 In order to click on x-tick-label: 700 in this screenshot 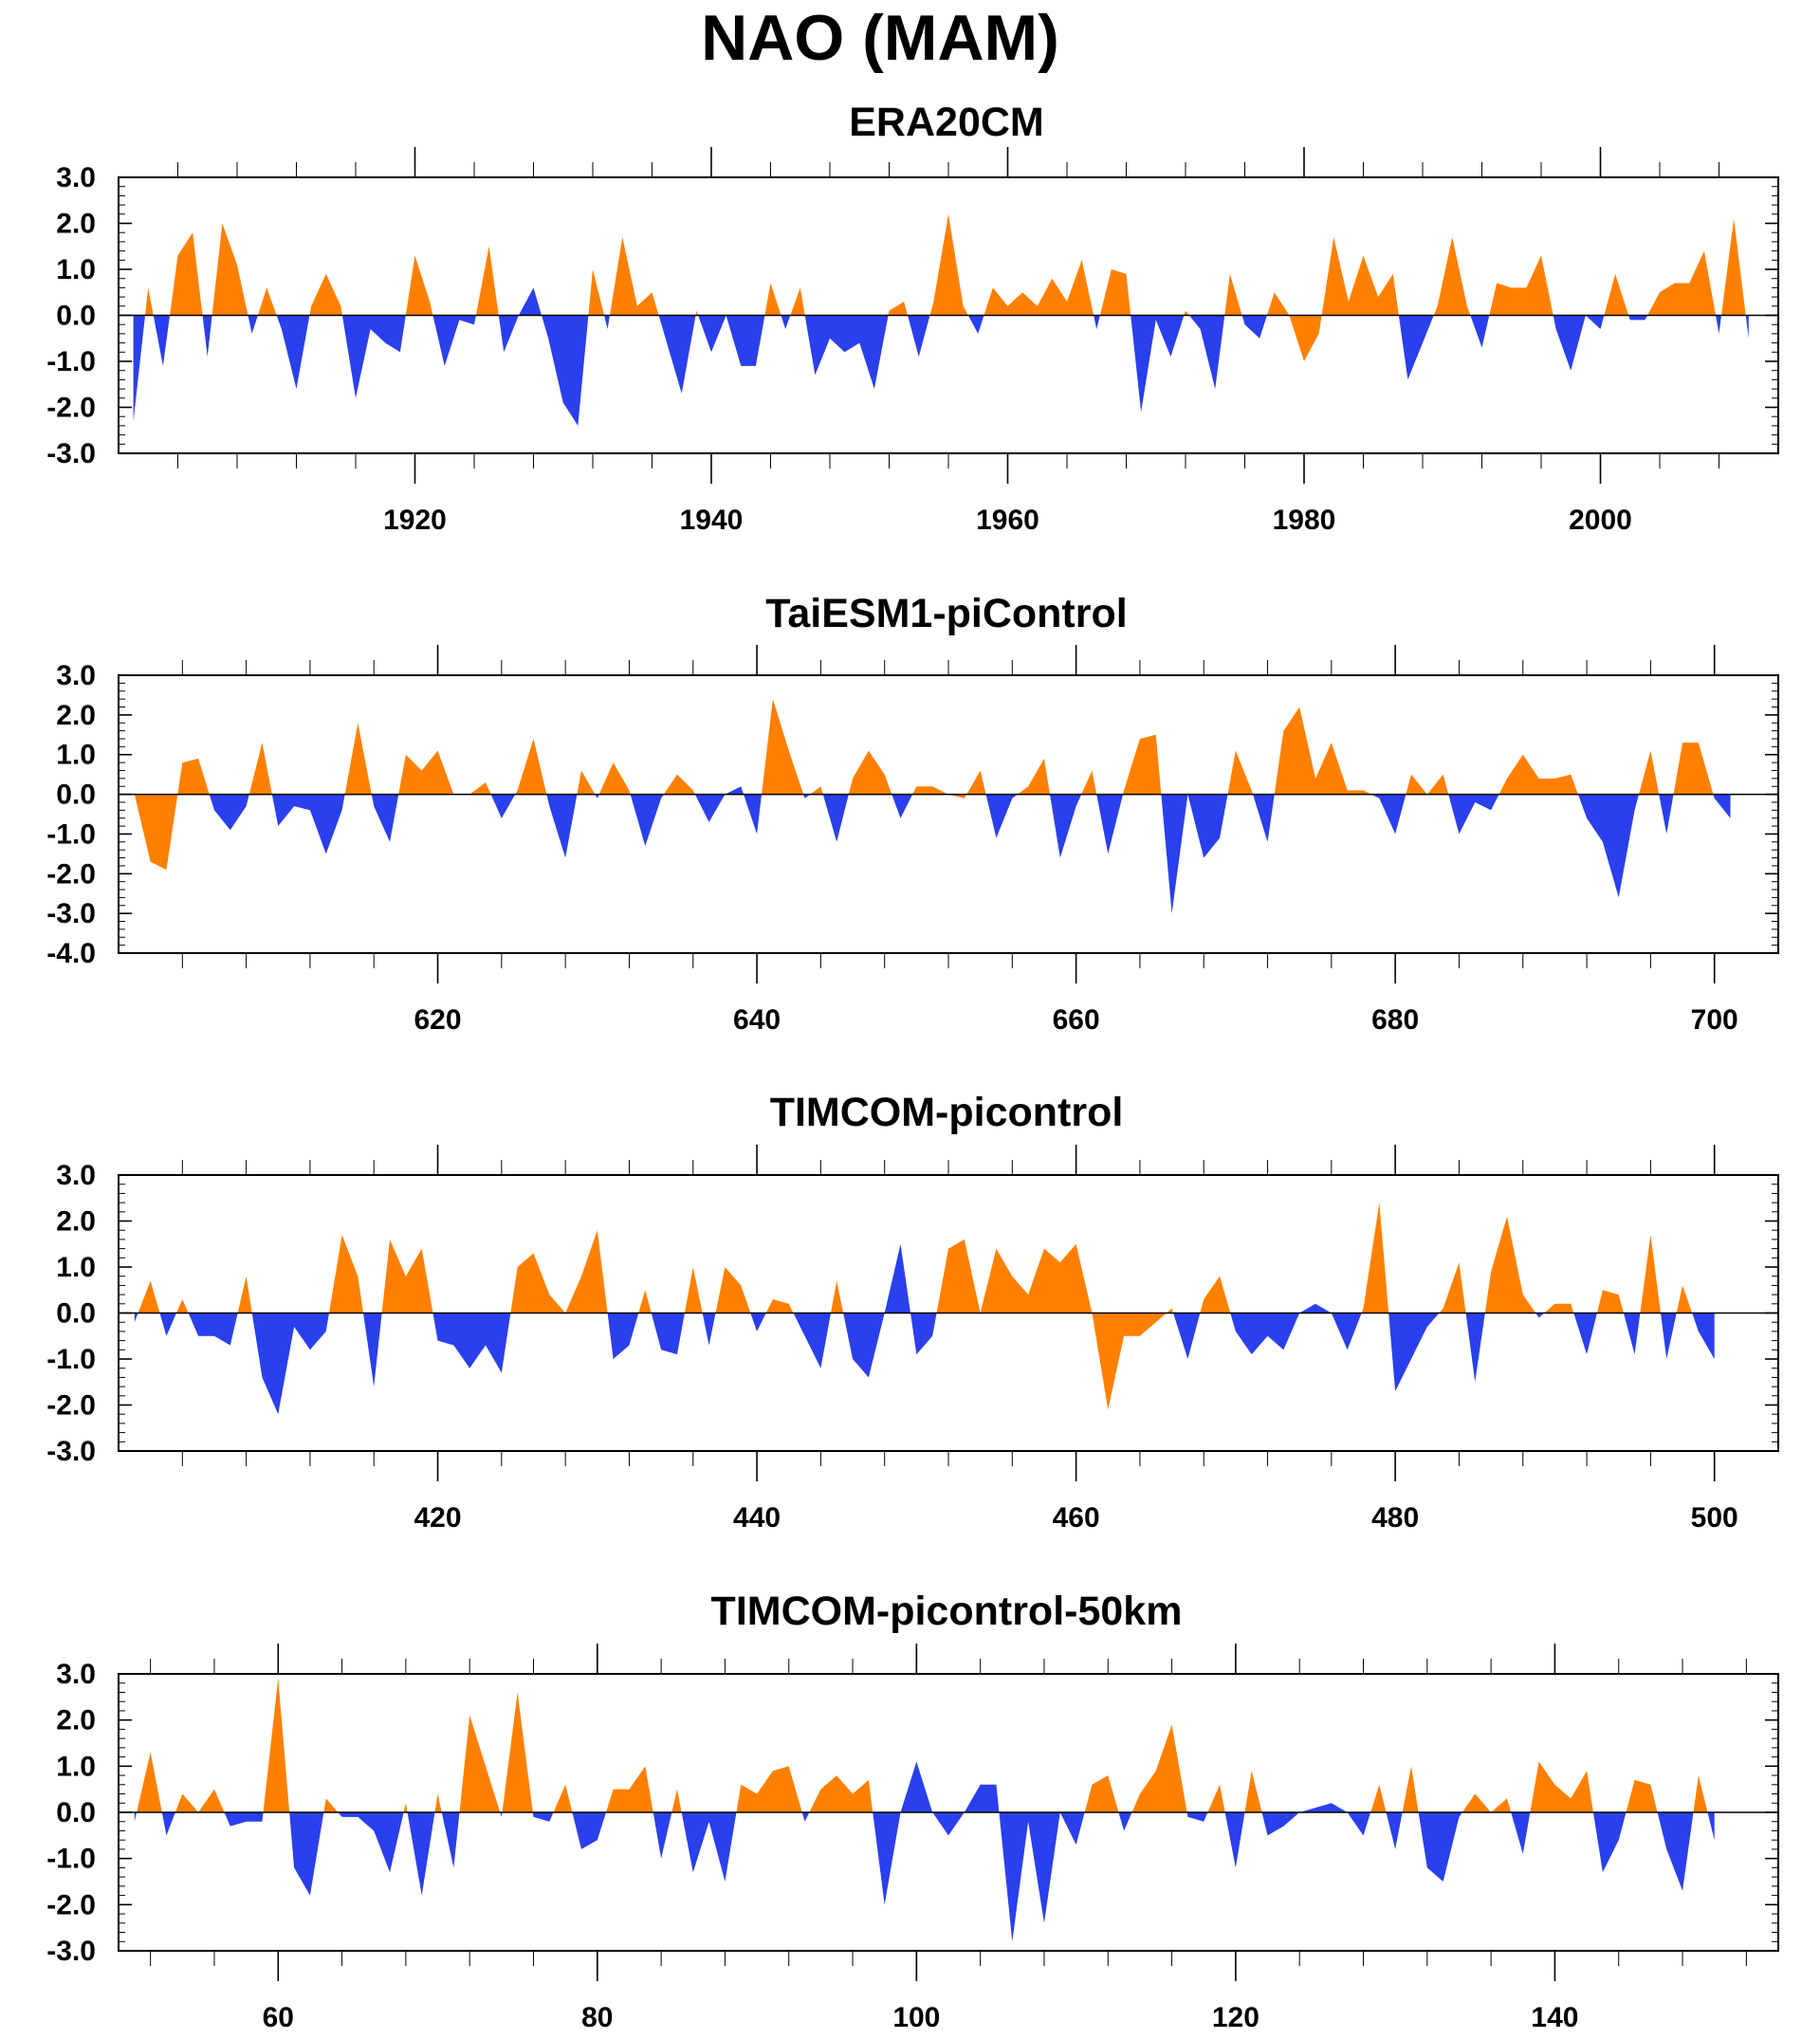, I will do `click(1714, 1020)`.